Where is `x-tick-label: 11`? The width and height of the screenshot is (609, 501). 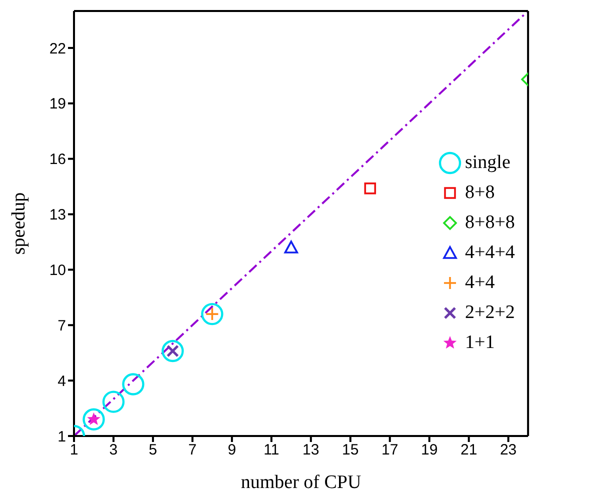
x-tick-label: 11 is located at coordinates (272, 450).